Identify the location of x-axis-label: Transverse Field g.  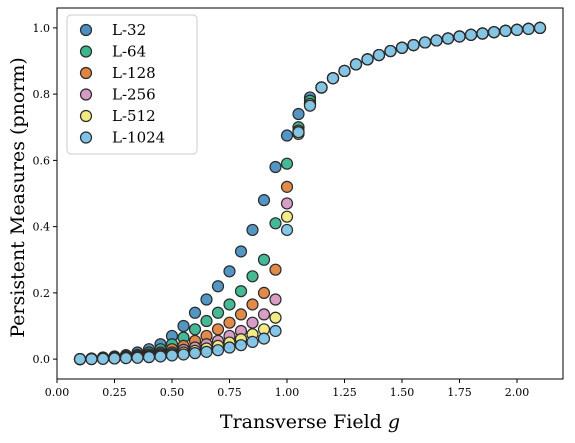
(310, 422).